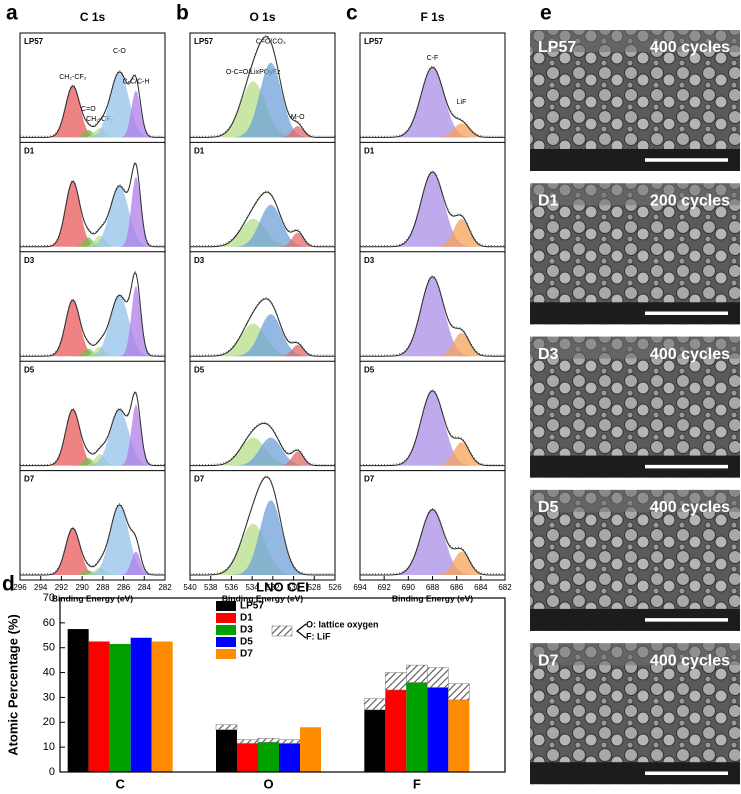 Image resolution: width=741 pixels, height=794 pixels. Describe the element at coordinates (417, 783) in the screenshot. I see `x-tick-label: F` at that location.